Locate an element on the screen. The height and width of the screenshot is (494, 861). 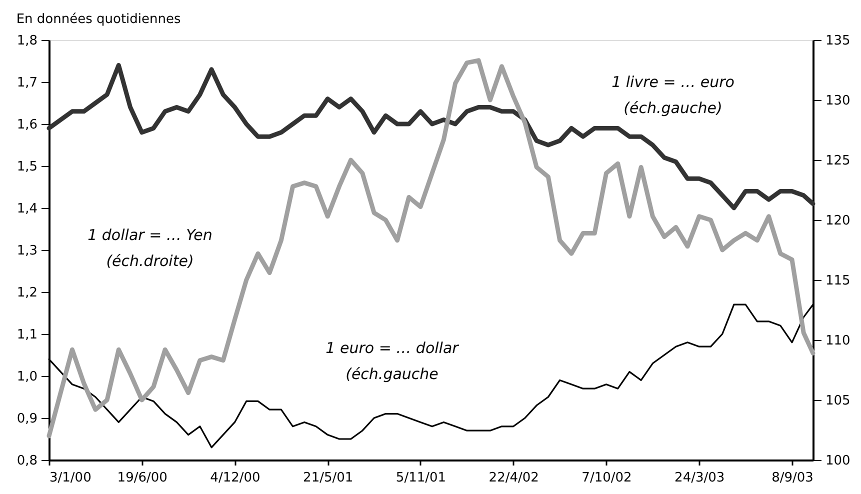
y2-tick-label: 110 is located at coordinates (838, 341).